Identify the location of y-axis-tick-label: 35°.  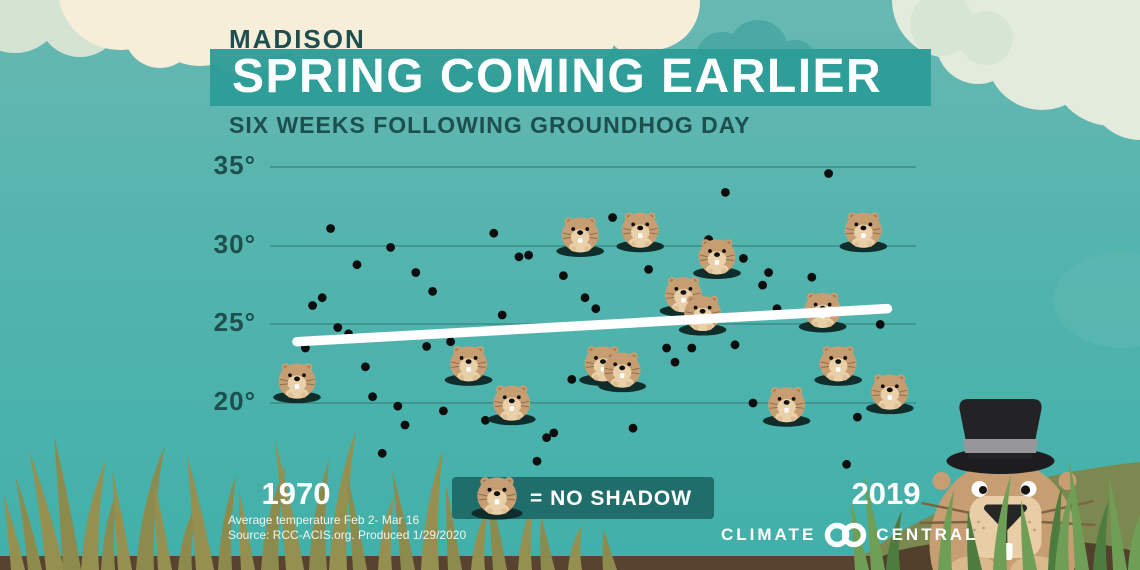
(234, 165).